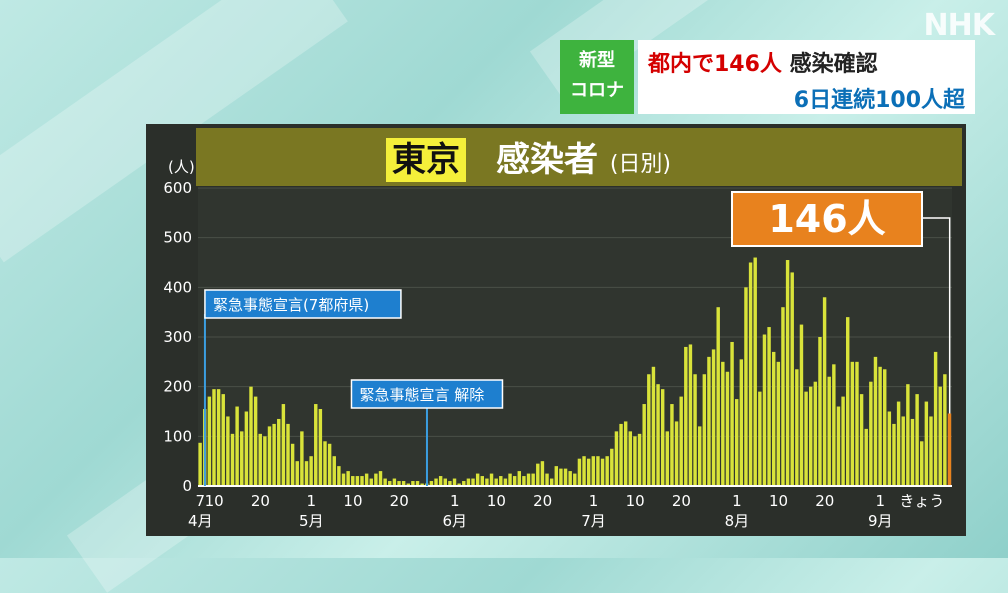 This screenshot has height=593, width=1008. I want to click on x-tick-label: 20, so click(399, 501).